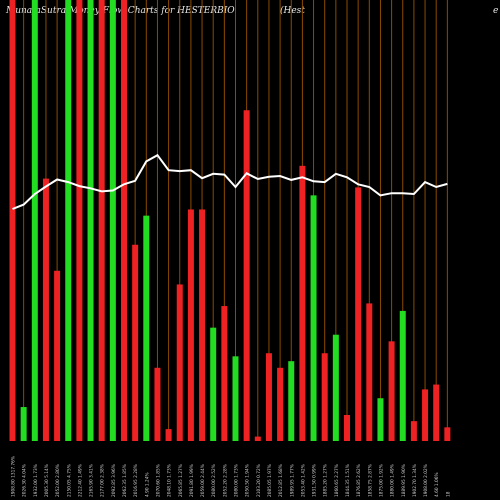 The image size is (500, 500). Describe the element at coordinates (36, 480) in the screenshot. I see `x-tick-label: 1932.00 1.73%` at that location.